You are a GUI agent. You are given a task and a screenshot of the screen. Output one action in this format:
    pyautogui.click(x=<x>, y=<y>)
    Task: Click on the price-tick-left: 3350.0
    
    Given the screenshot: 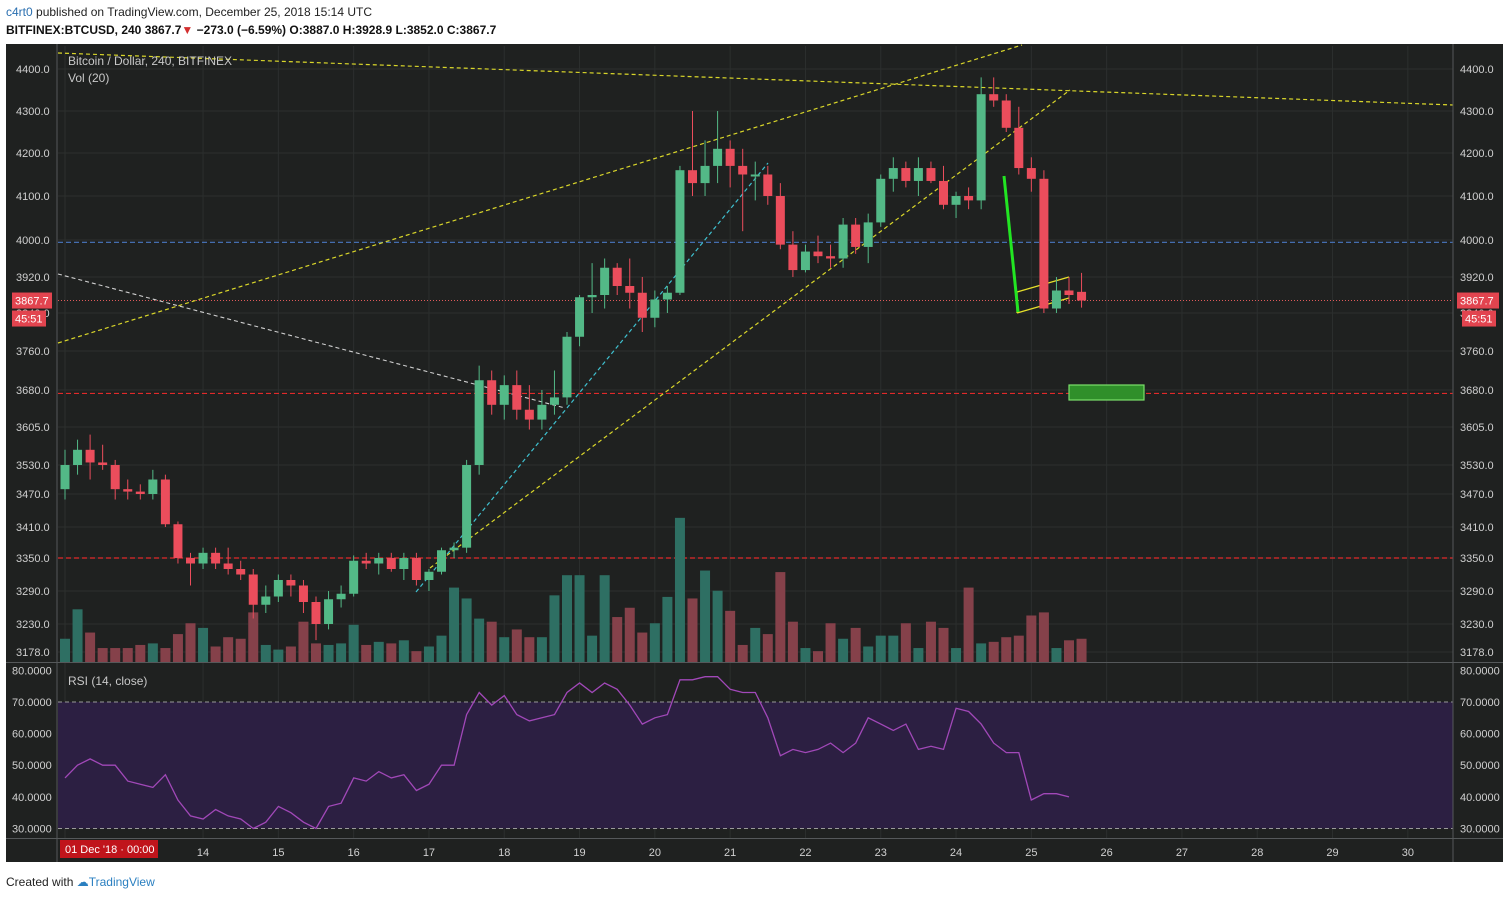 What is the action you would take?
    pyautogui.click(x=33, y=559)
    